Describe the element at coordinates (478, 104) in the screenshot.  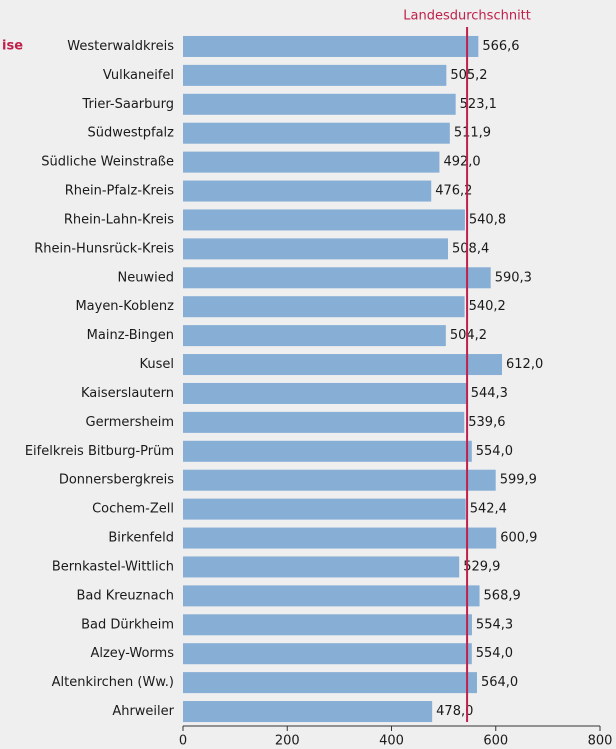
I see `value-label: 523,1` at that location.